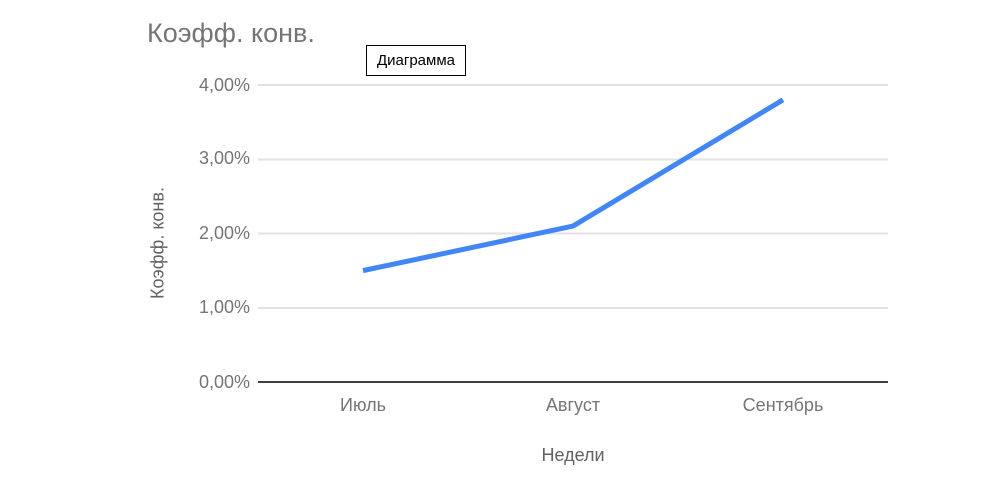 This screenshot has height=479, width=993. Describe the element at coordinates (363, 405) in the screenshot. I see `x-tick-label: Июль` at that location.